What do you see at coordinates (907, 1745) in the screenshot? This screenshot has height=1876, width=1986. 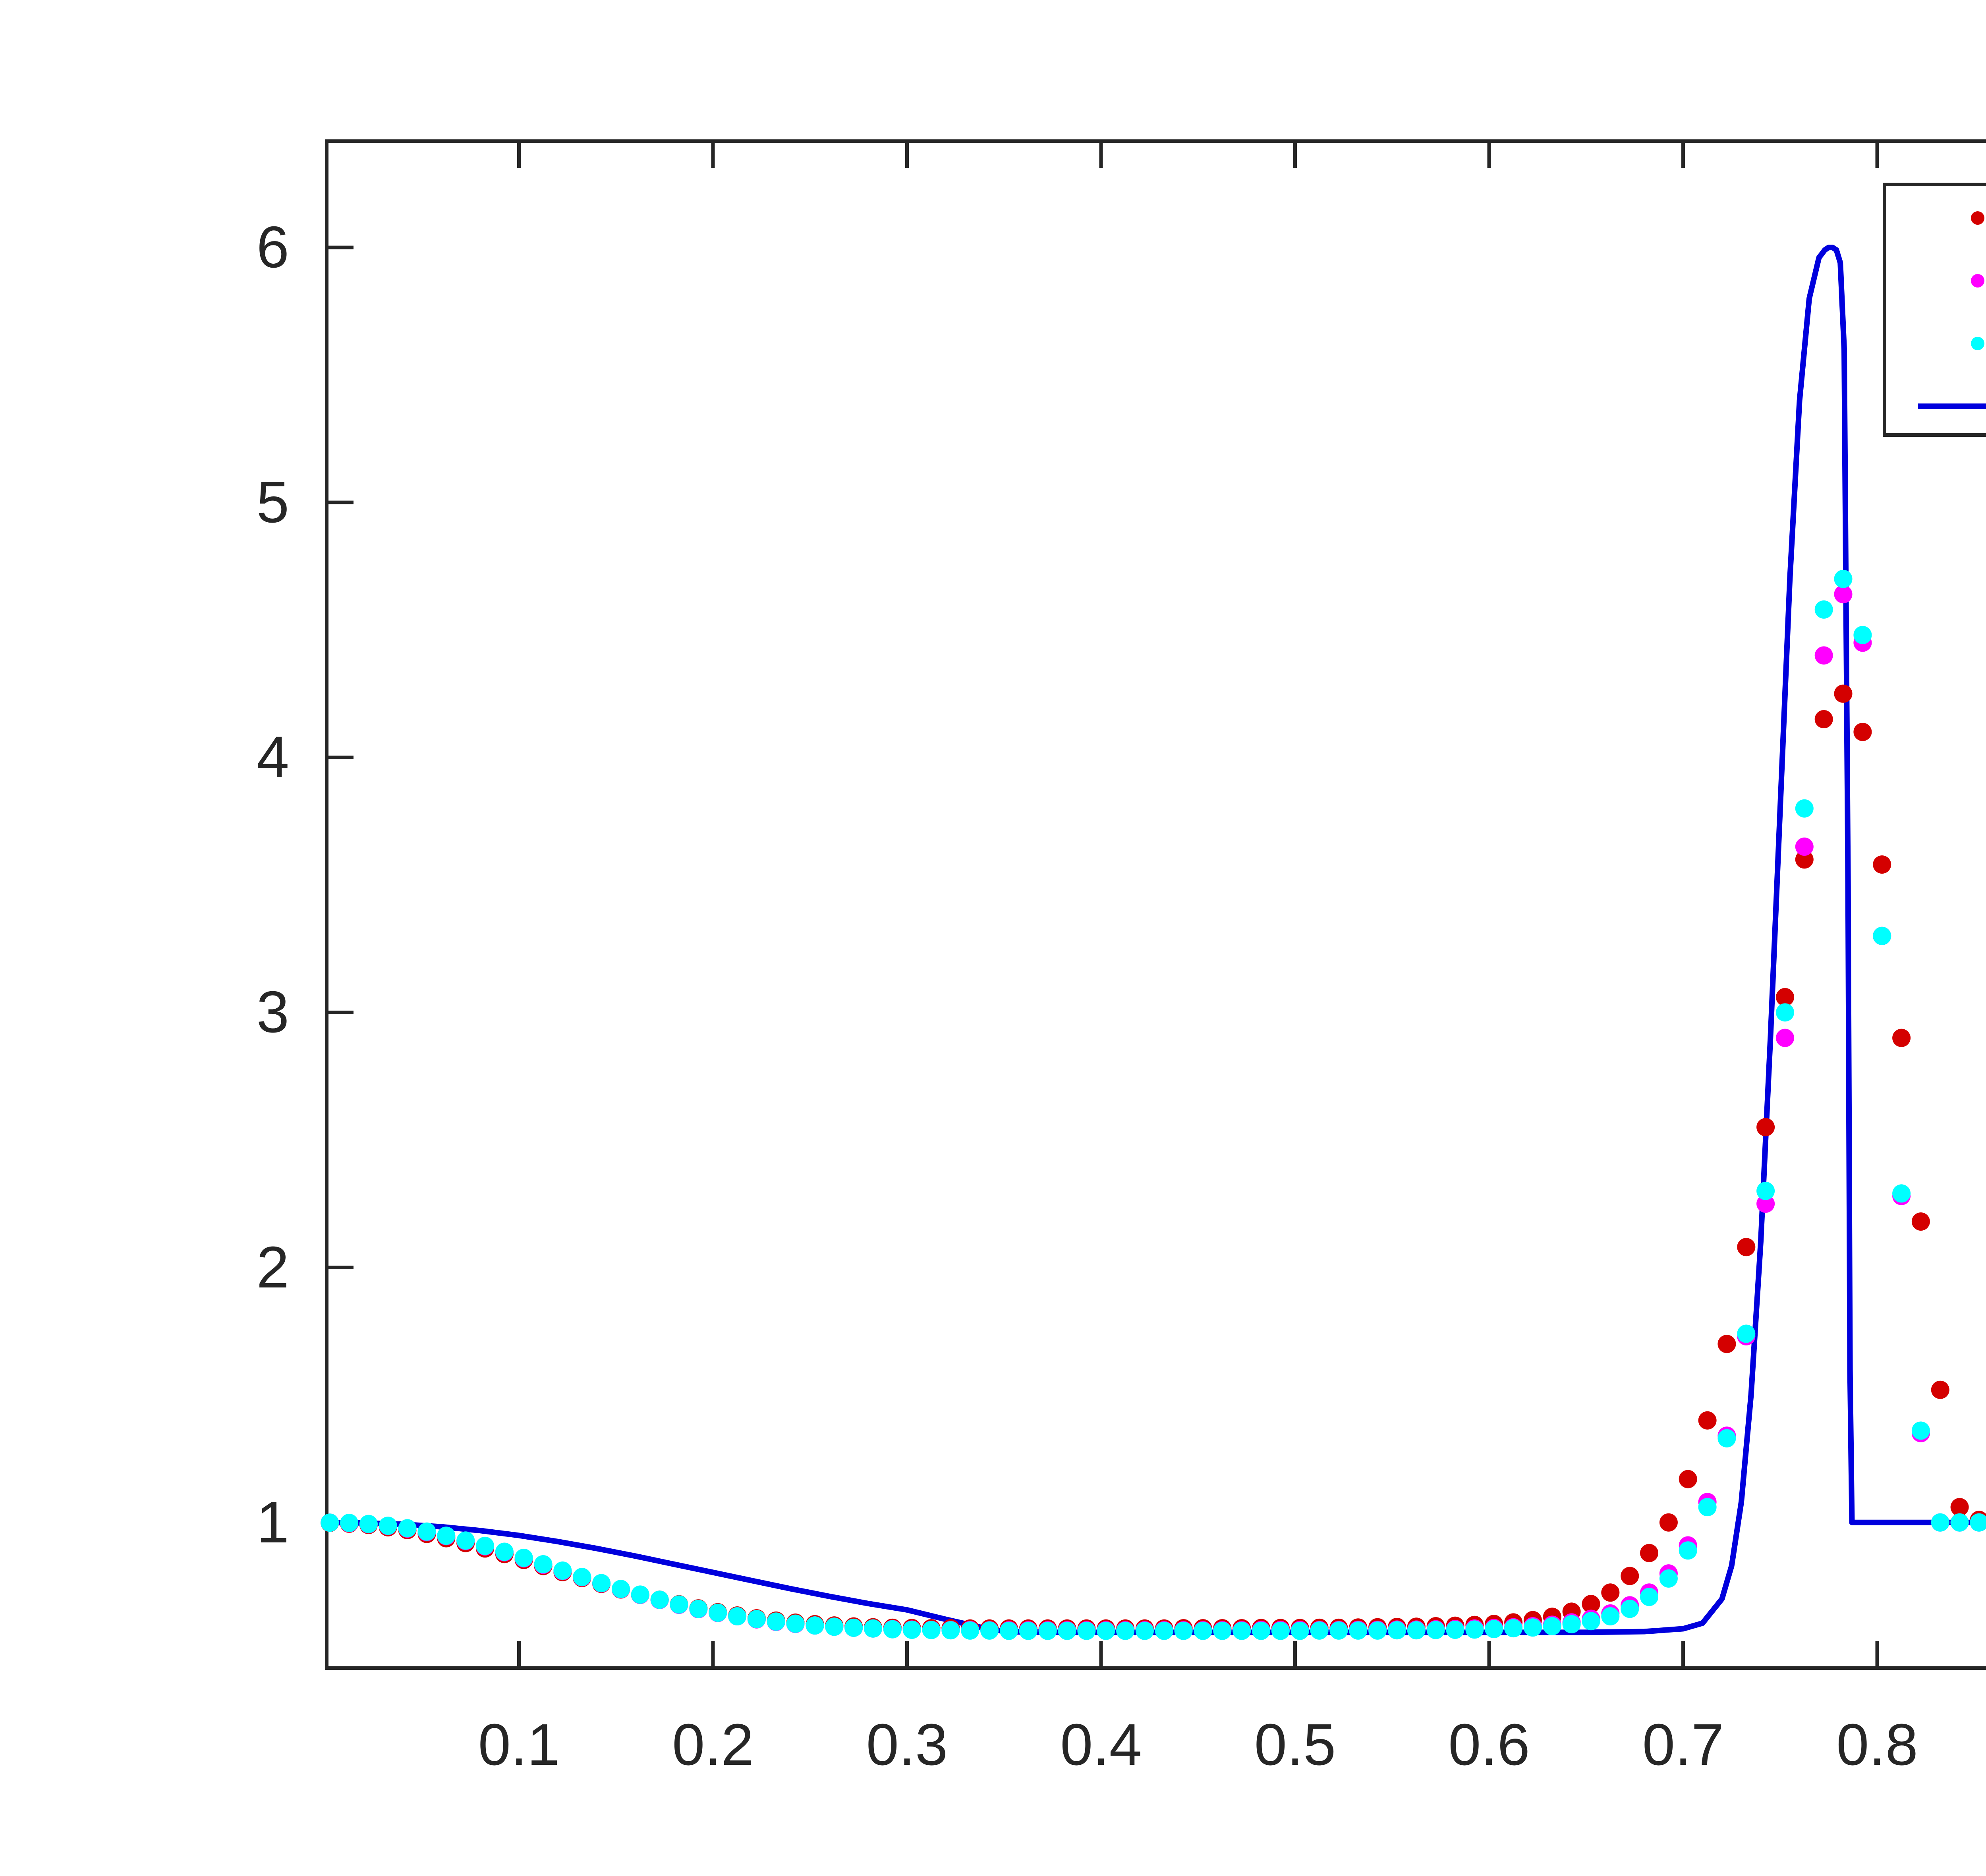 I see `x-axis-tick-label: 0.3` at bounding box center [907, 1745].